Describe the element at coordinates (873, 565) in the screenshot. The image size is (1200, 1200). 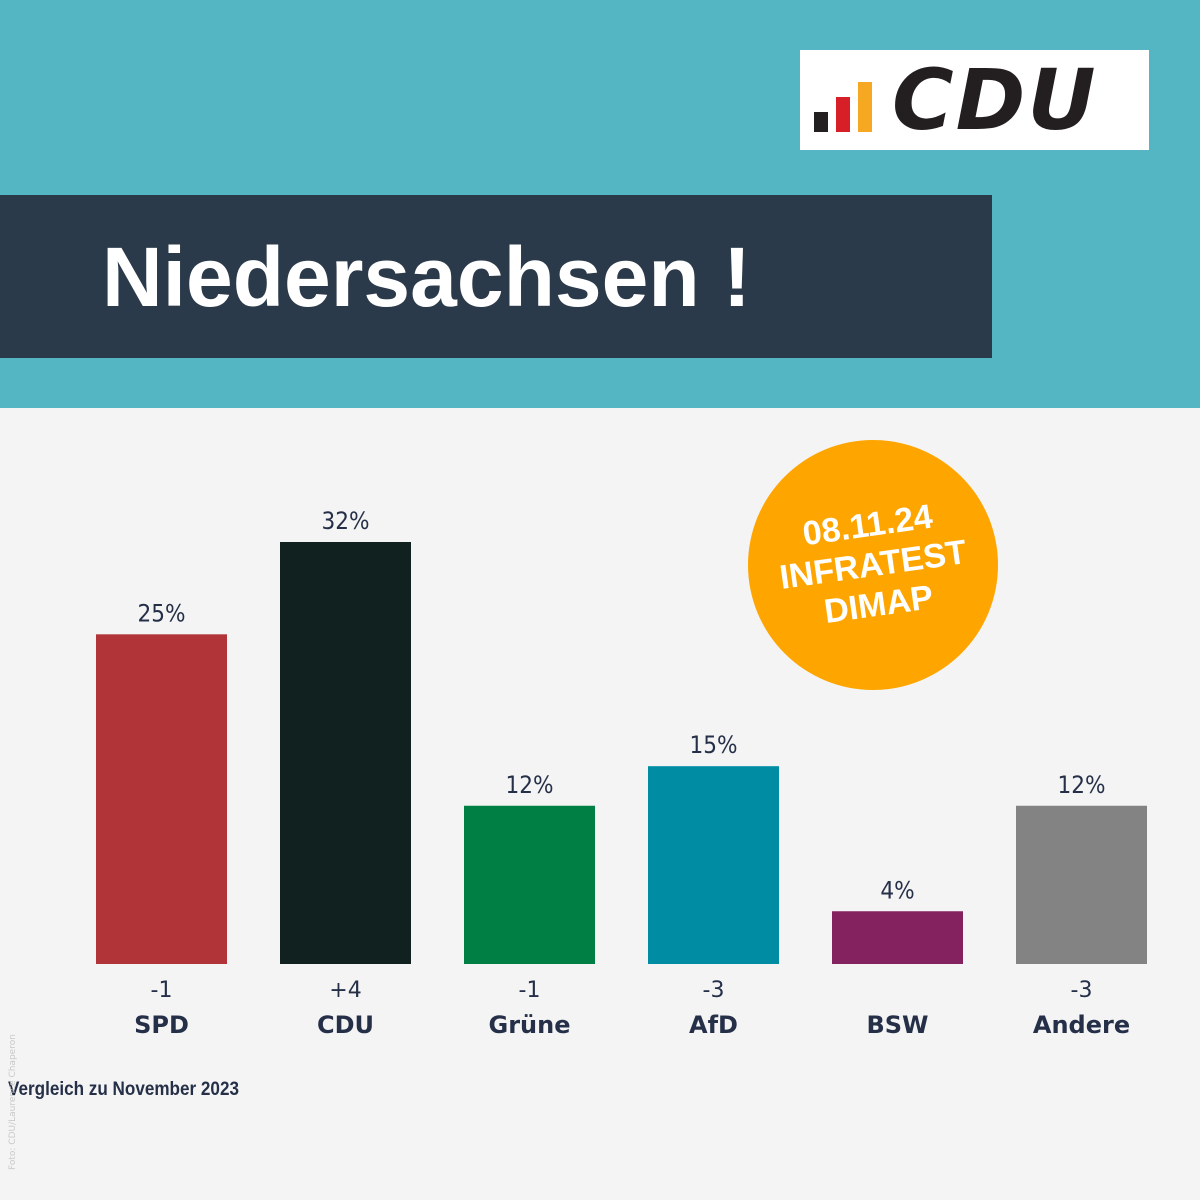
I see `poll-date-badge: 08.11.24 INFRATEST DIMAP` at that location.